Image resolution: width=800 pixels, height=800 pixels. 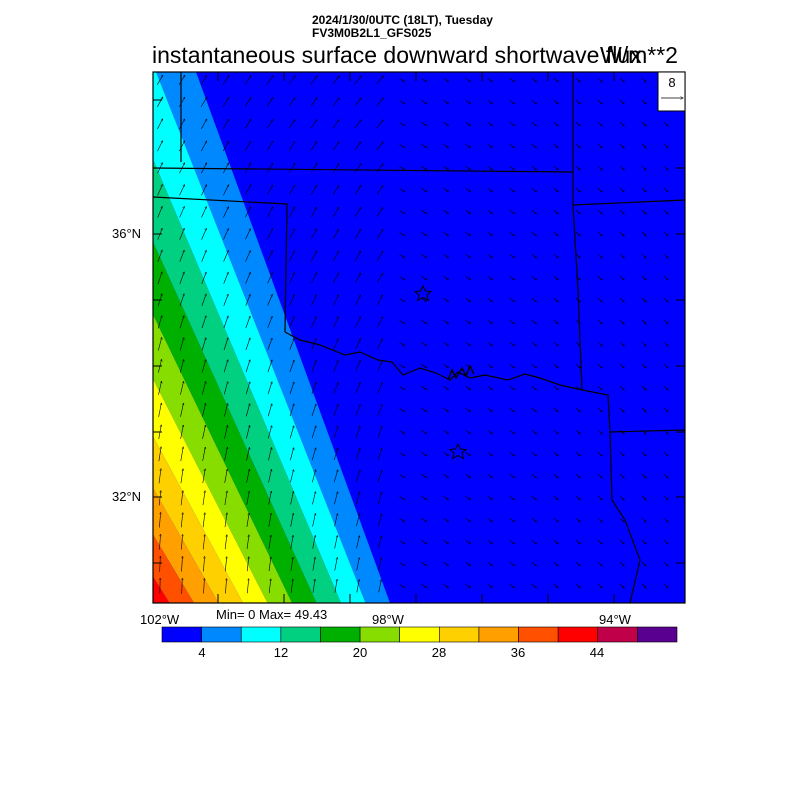 I want to click on border-ok-panhandle, so click(x=220, y=264).